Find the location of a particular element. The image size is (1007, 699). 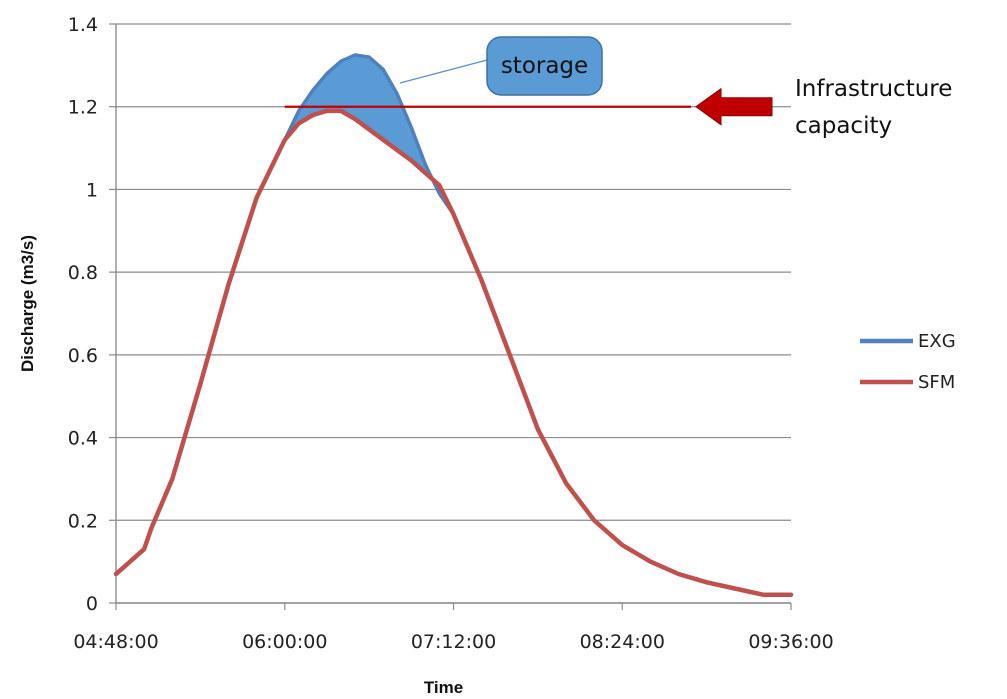

y-tick-label: 1.2 is located at coordinates (83, 108).